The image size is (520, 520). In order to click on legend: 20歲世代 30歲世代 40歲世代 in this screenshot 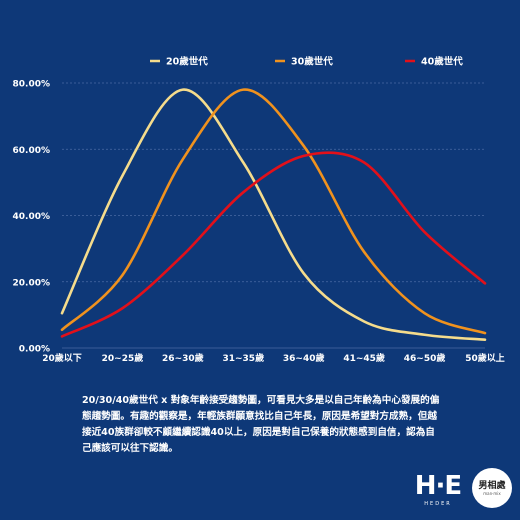, I will do `click(306, 62)`.